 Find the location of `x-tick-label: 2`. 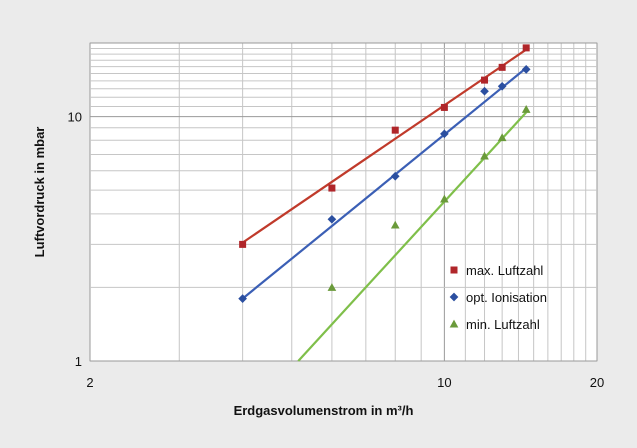

x-tick-label: 2 is located at coordinates (89, 382).